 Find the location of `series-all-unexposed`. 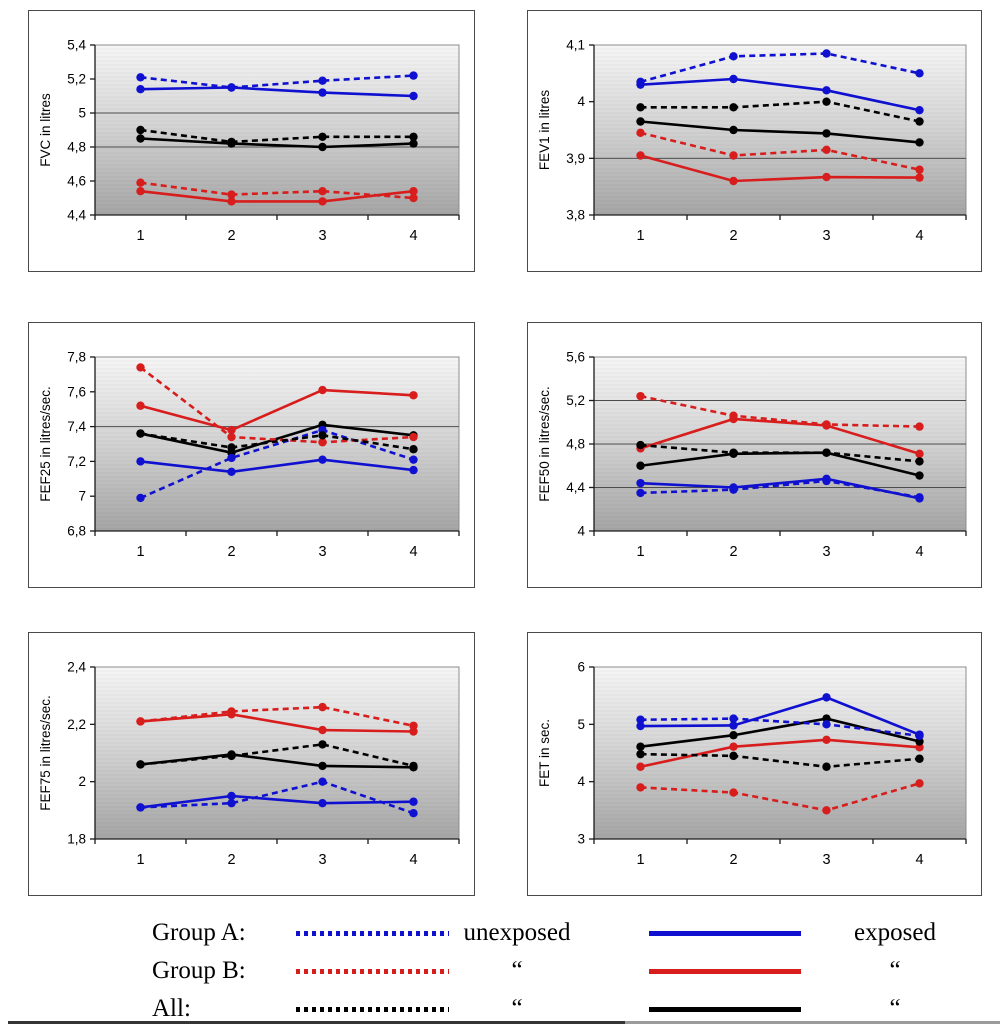

series-all-unexposed is located at coordinates (780, 111).